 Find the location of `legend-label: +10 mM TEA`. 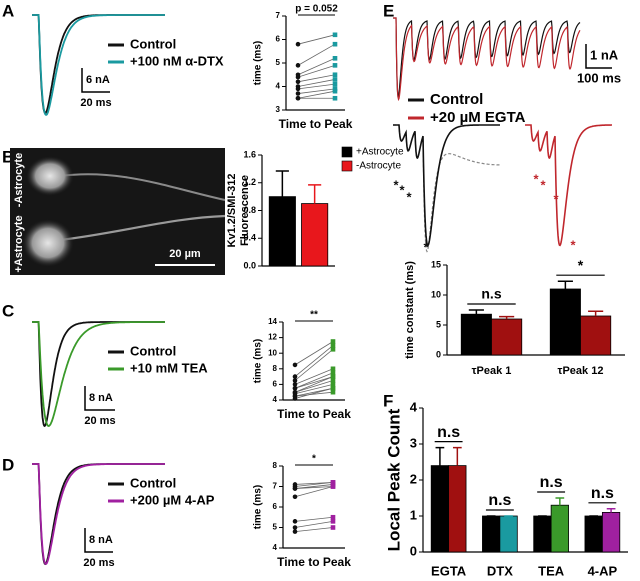

legend-label: +10 mM TEA is located at coordinates (169, 367).